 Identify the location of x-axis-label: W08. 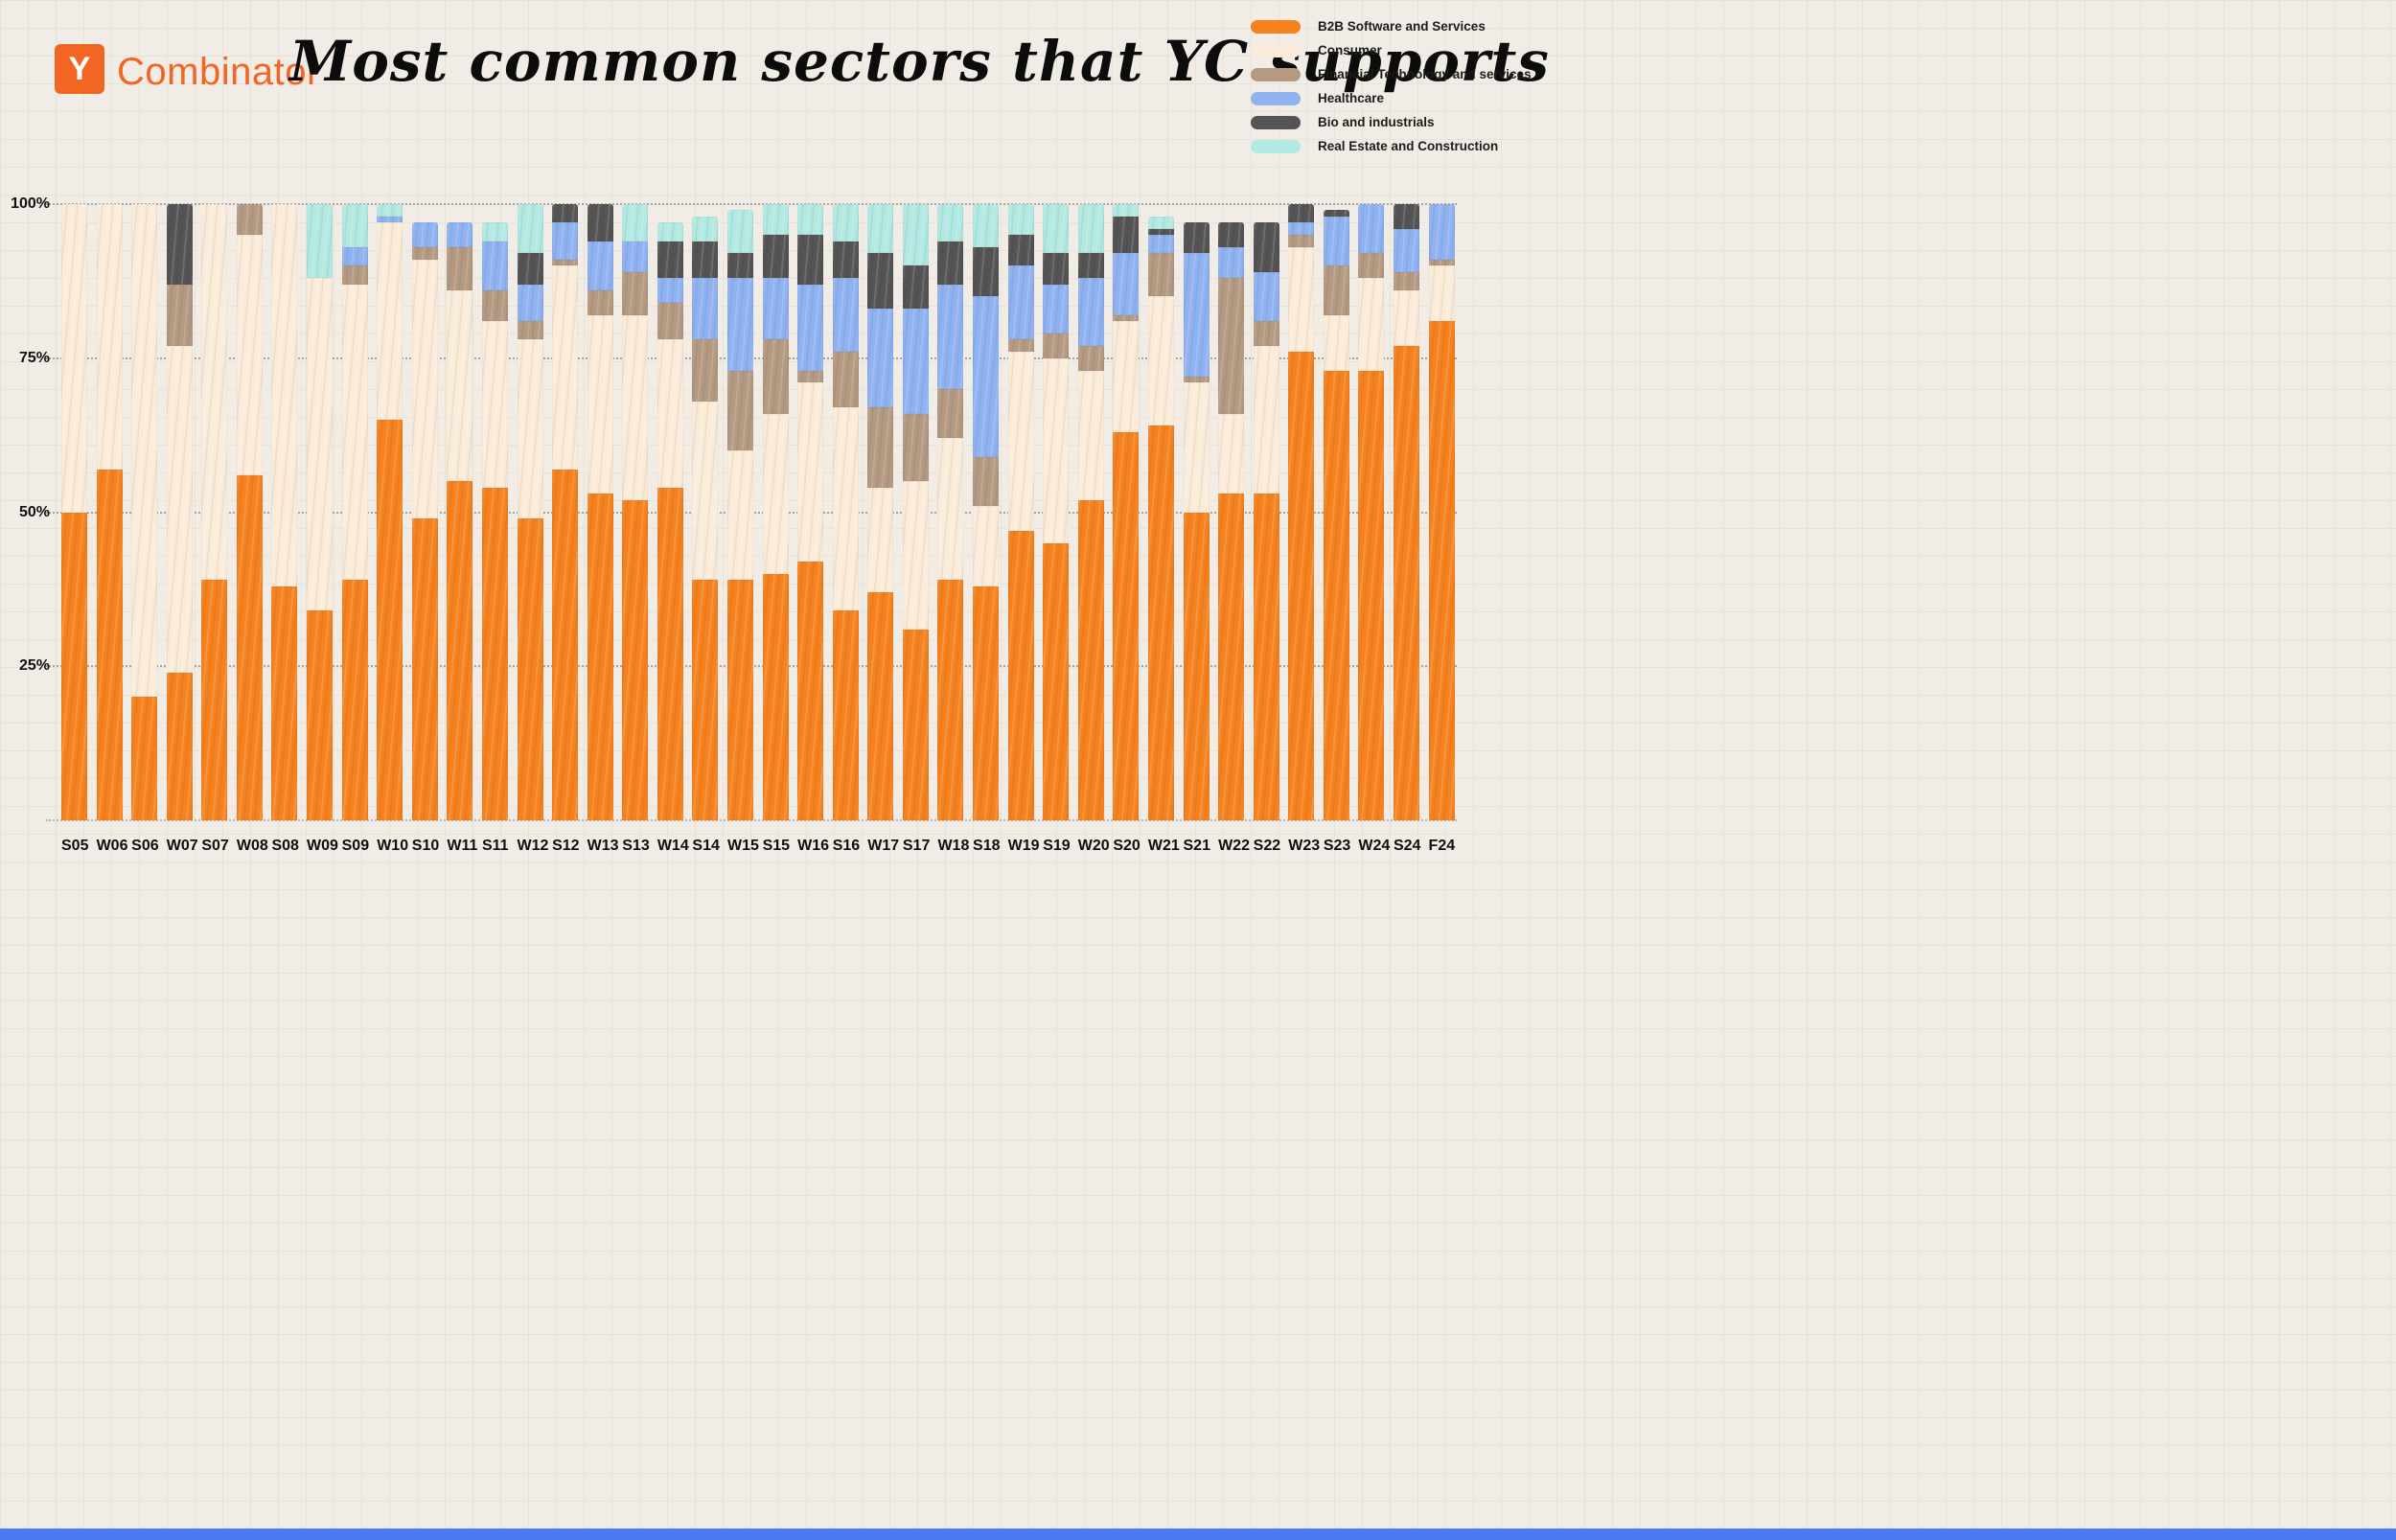
(252, 846).